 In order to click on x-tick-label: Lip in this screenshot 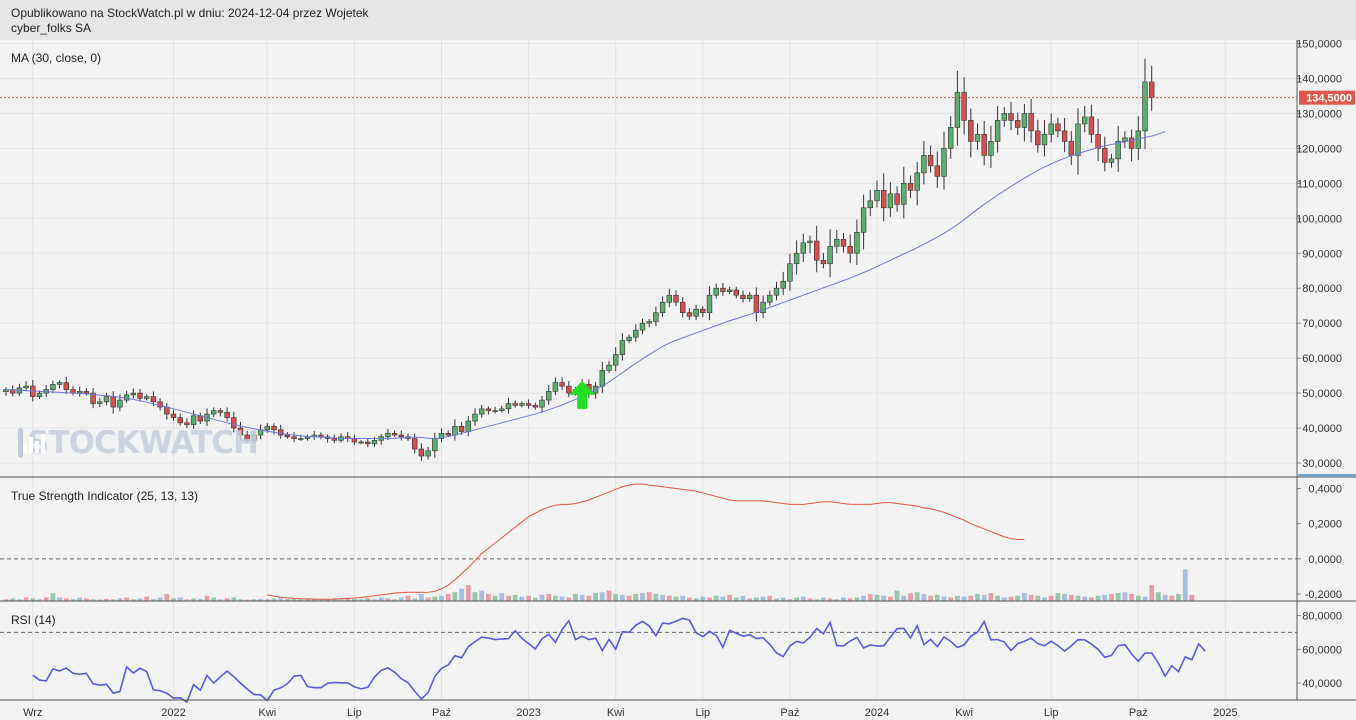, I will do `click(1051, 713)`.